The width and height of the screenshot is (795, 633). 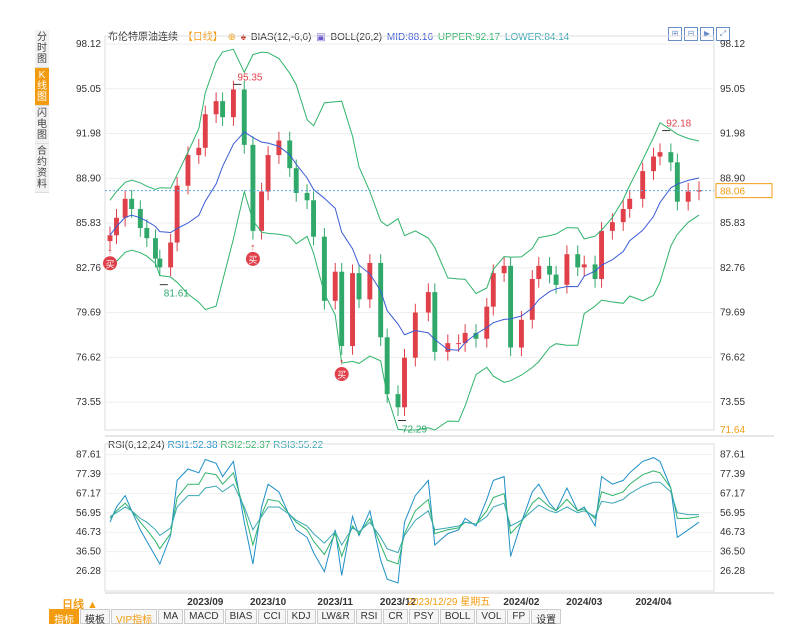 What do you see at coordinates (675, 34) in the screenshot?
I see `zoom-in-icon: ⊞` at bounding box center [675, 34].